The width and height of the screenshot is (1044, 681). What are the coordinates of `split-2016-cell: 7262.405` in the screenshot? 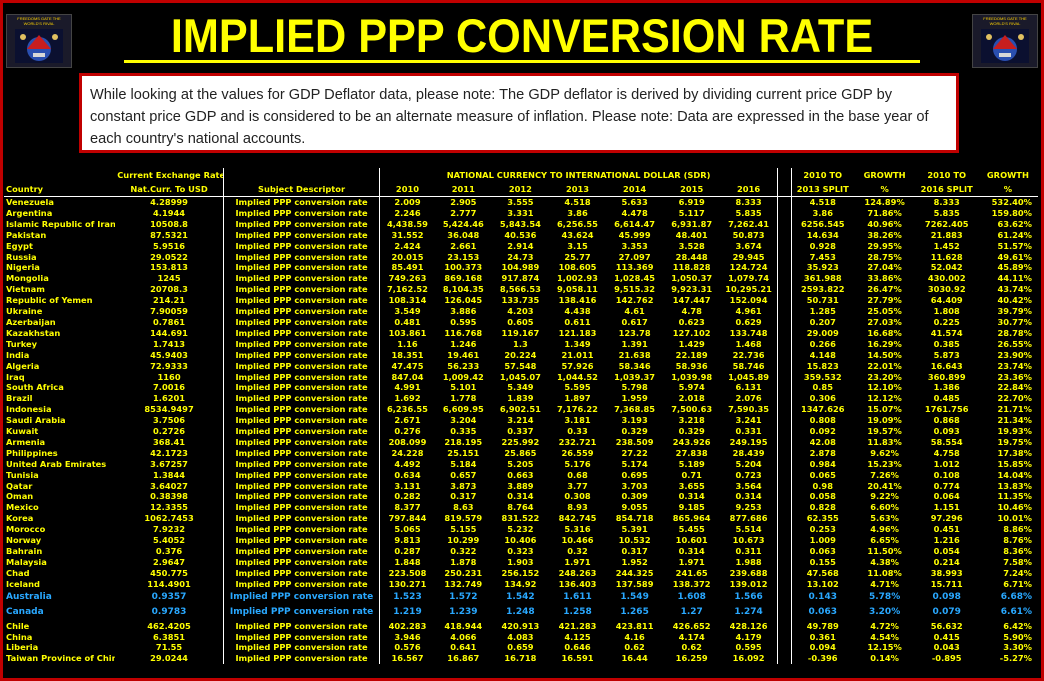 It's located at (946, 223).